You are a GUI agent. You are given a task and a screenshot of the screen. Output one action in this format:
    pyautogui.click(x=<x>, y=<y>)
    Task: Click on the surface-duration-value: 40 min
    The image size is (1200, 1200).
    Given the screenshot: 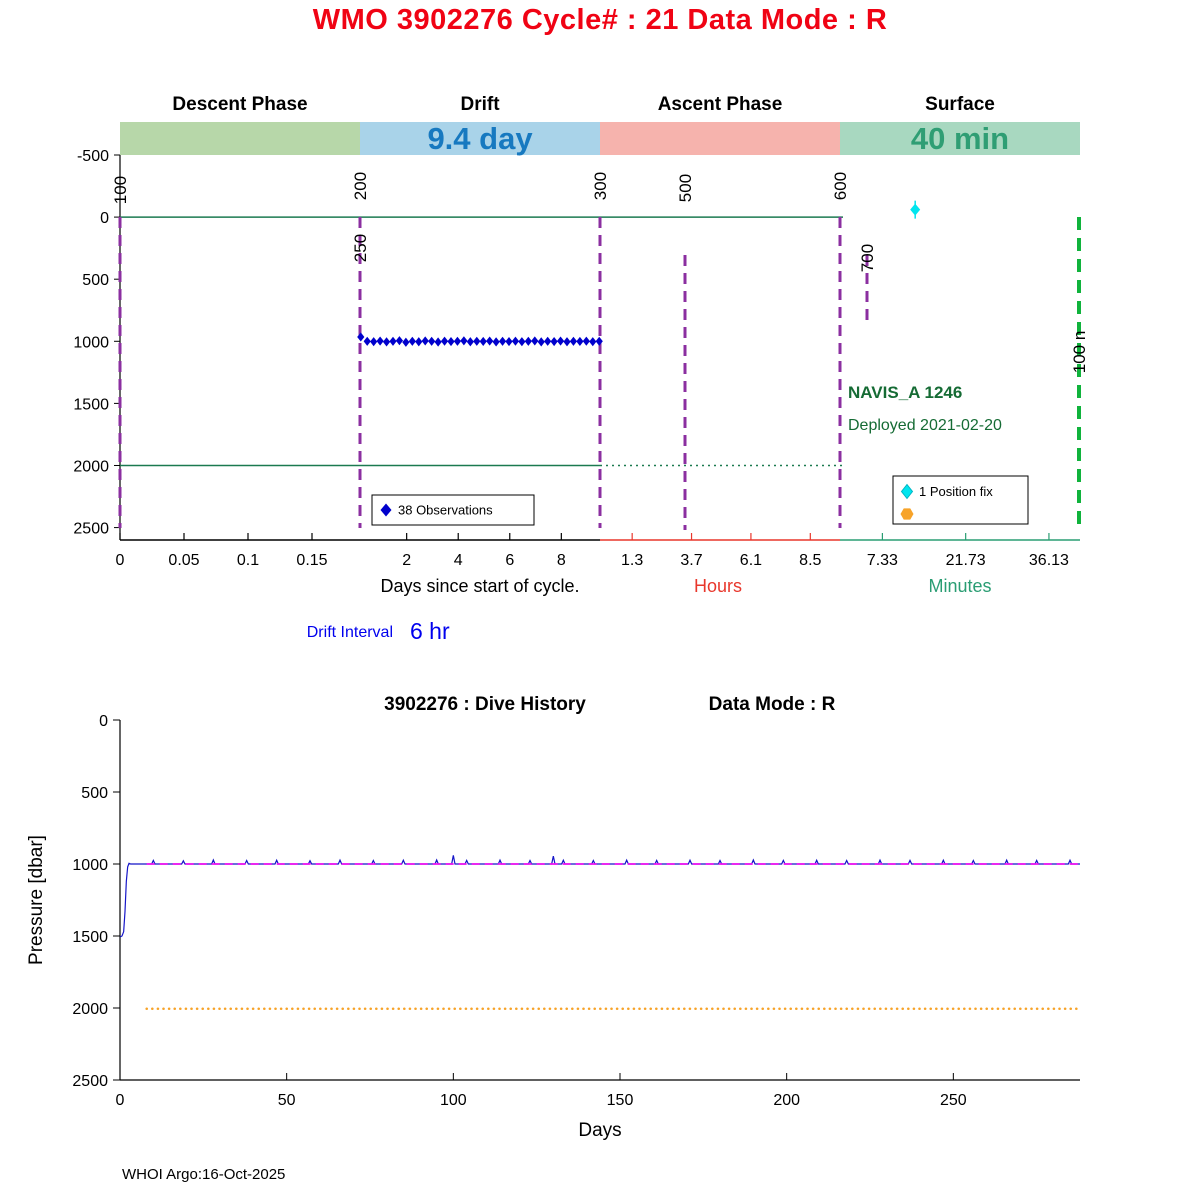 What is the action you would take?
    pyautogui.click(x=960, y=138)
    